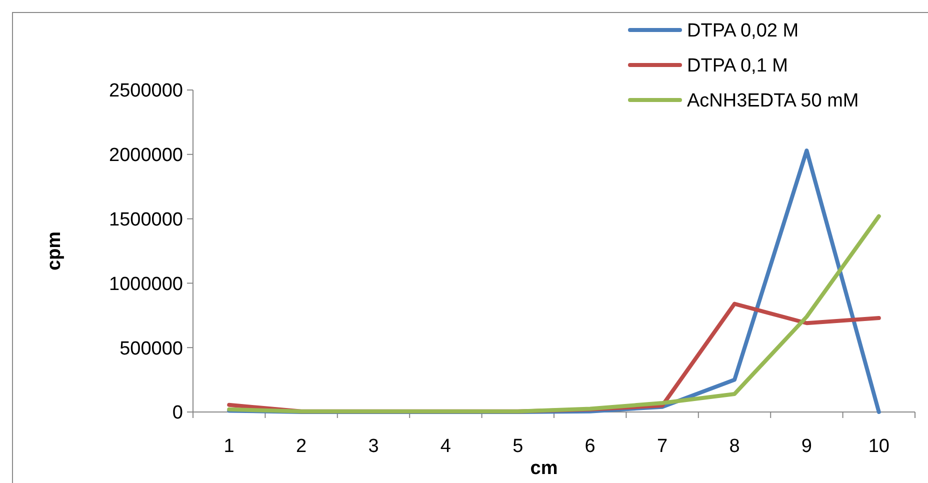 Image resolution: width=928 pixels, height=483 pixels. Describe the element at coordinates (146, 91) in the screenshot. I see `y-tick-label: 2500000` at that location.